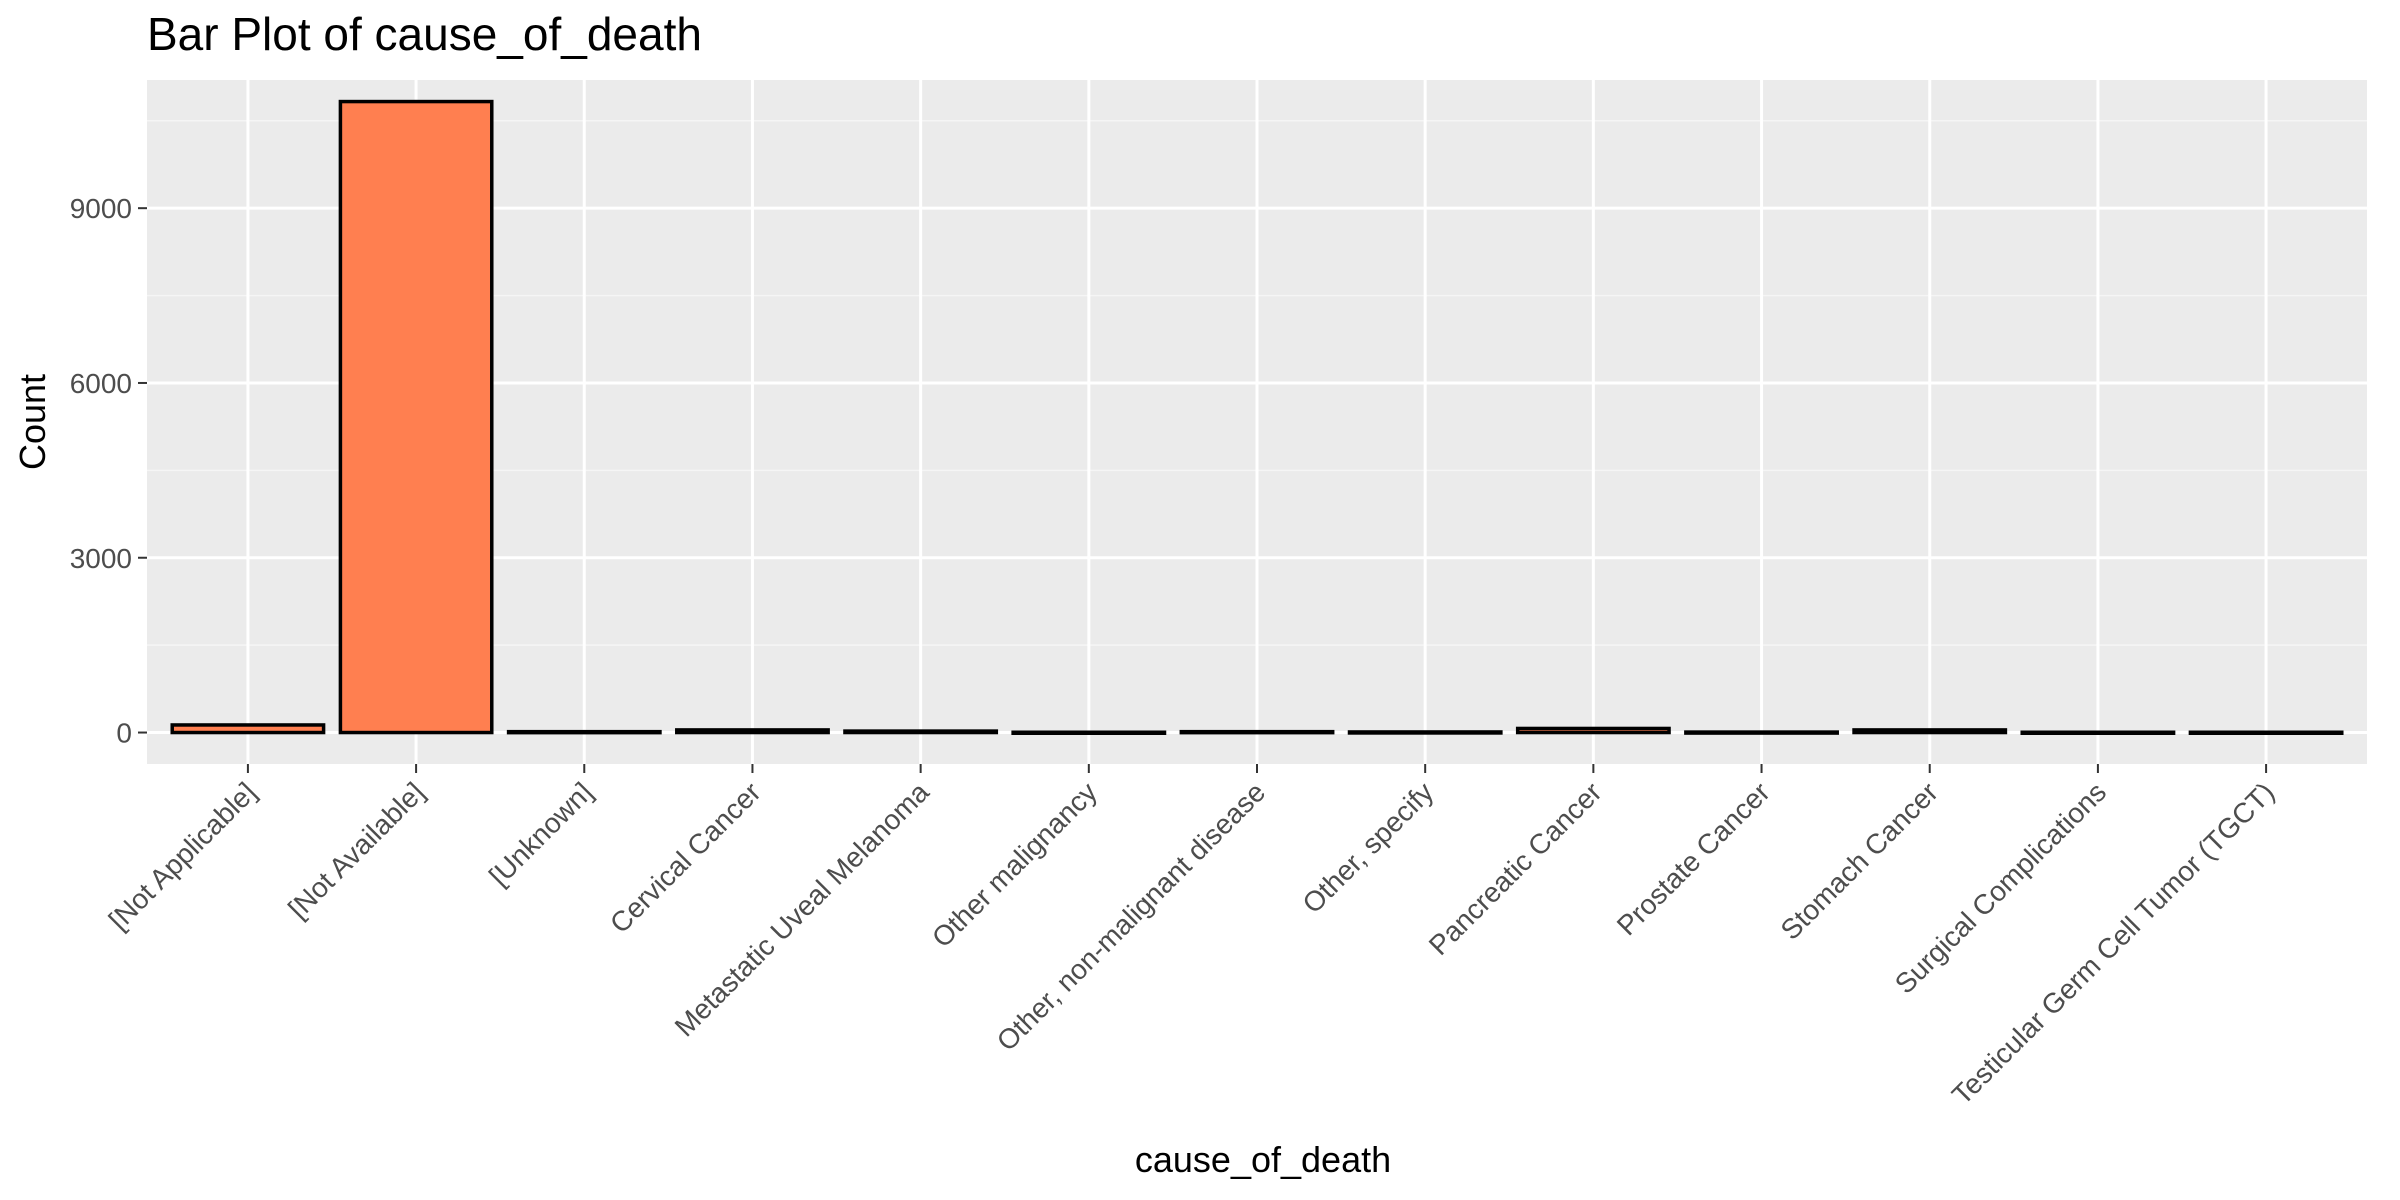 The height and width of the screenshot is (1200, 2400). Describe the element at coordinates (424, 34) in the screenshot. I see `chart-title: Bar Plot of cause_of_death` at that location.